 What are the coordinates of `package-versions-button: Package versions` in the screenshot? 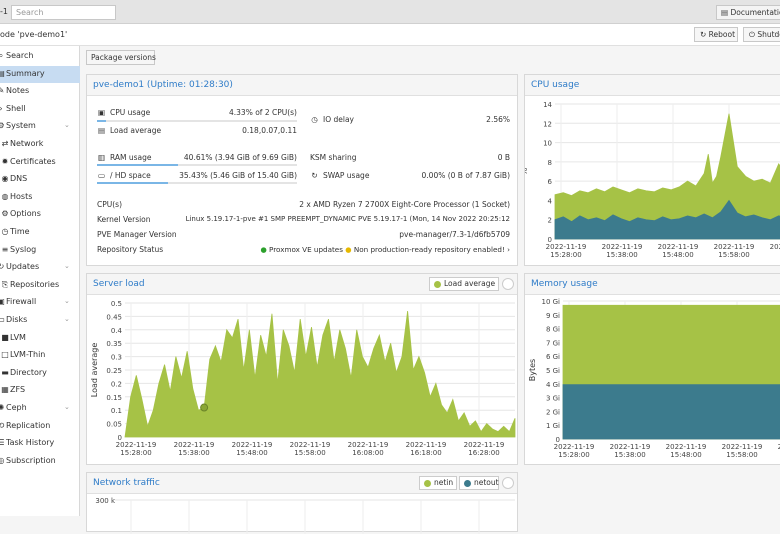 It's located at (121, 57).